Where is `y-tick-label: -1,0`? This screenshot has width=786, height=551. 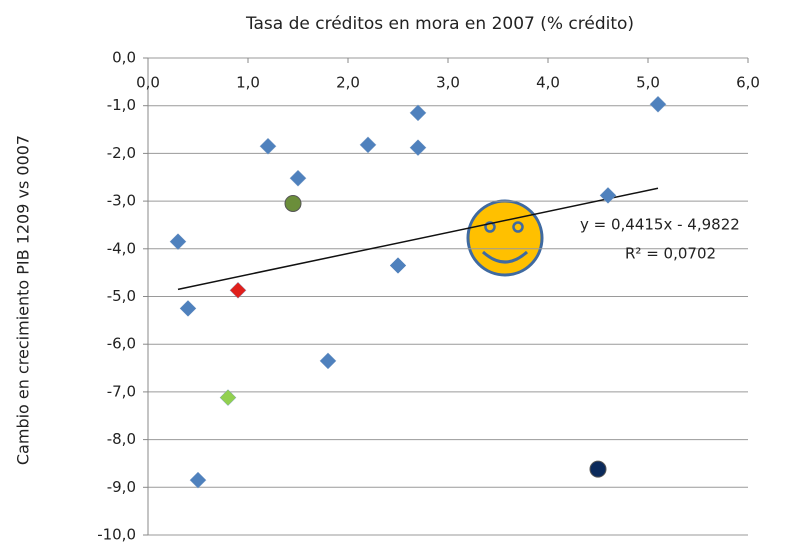 y-tick-label: -1,0 is located at coordinates (121, 105).